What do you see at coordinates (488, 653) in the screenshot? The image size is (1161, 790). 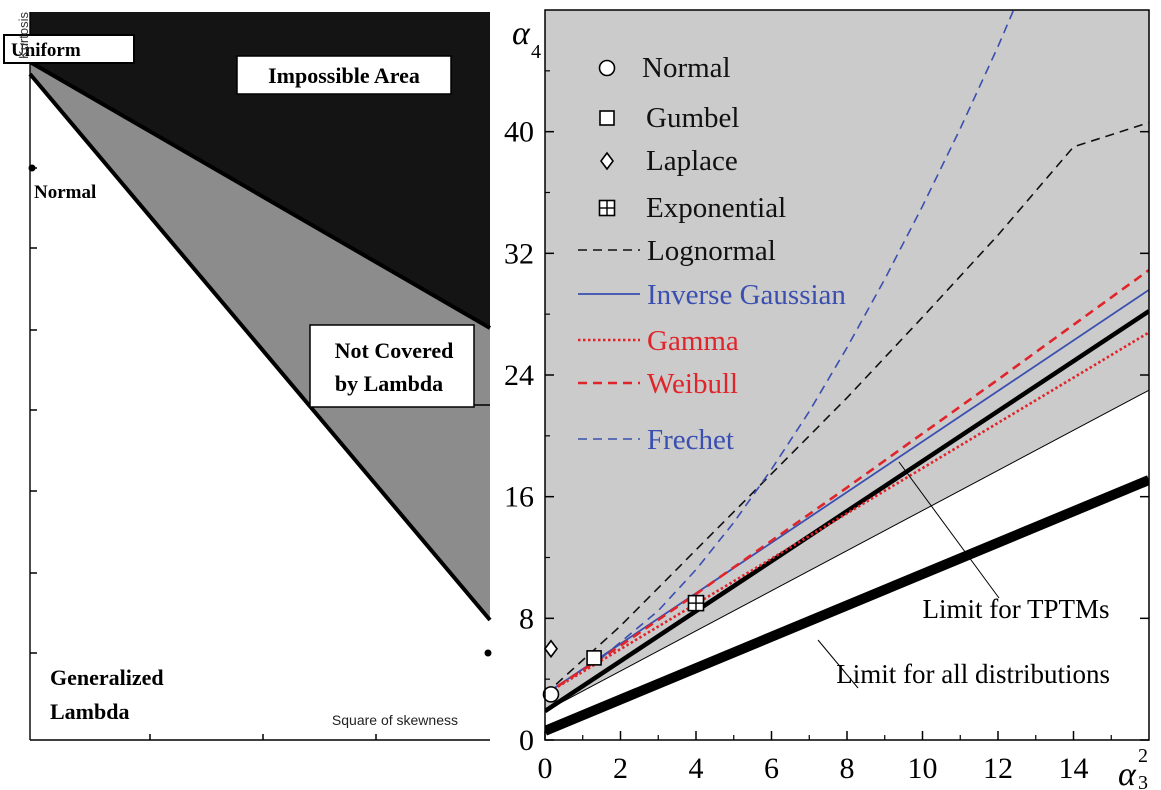 I see `edge-point-marker` at bounding box center [488, 653].